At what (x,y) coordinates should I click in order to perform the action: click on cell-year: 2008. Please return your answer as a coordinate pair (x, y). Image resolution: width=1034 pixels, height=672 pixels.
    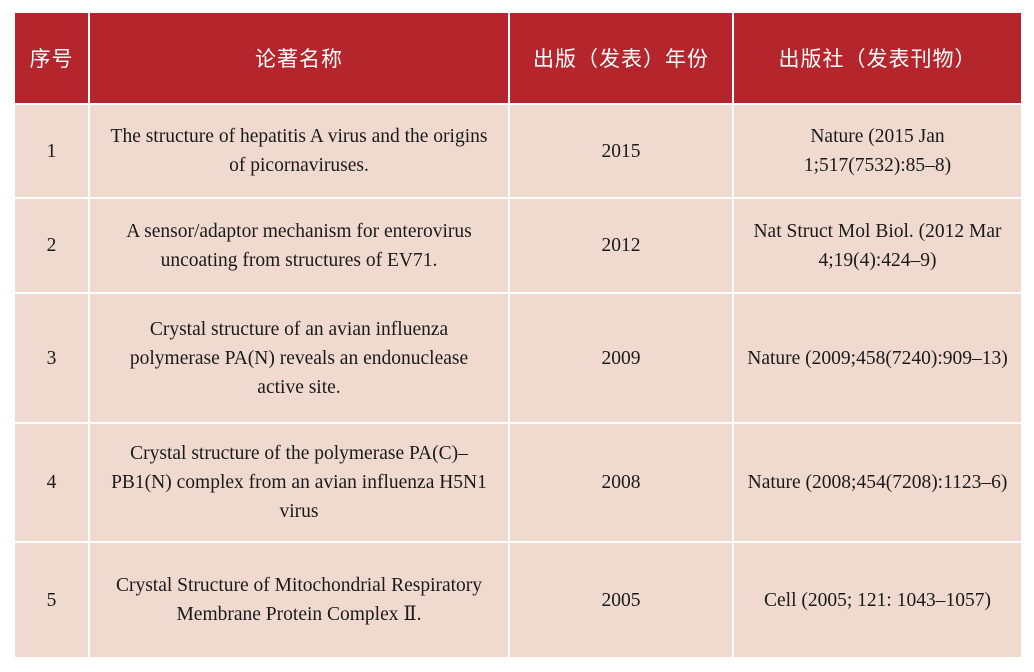
    Looking at the image, I should click on (621, 482).